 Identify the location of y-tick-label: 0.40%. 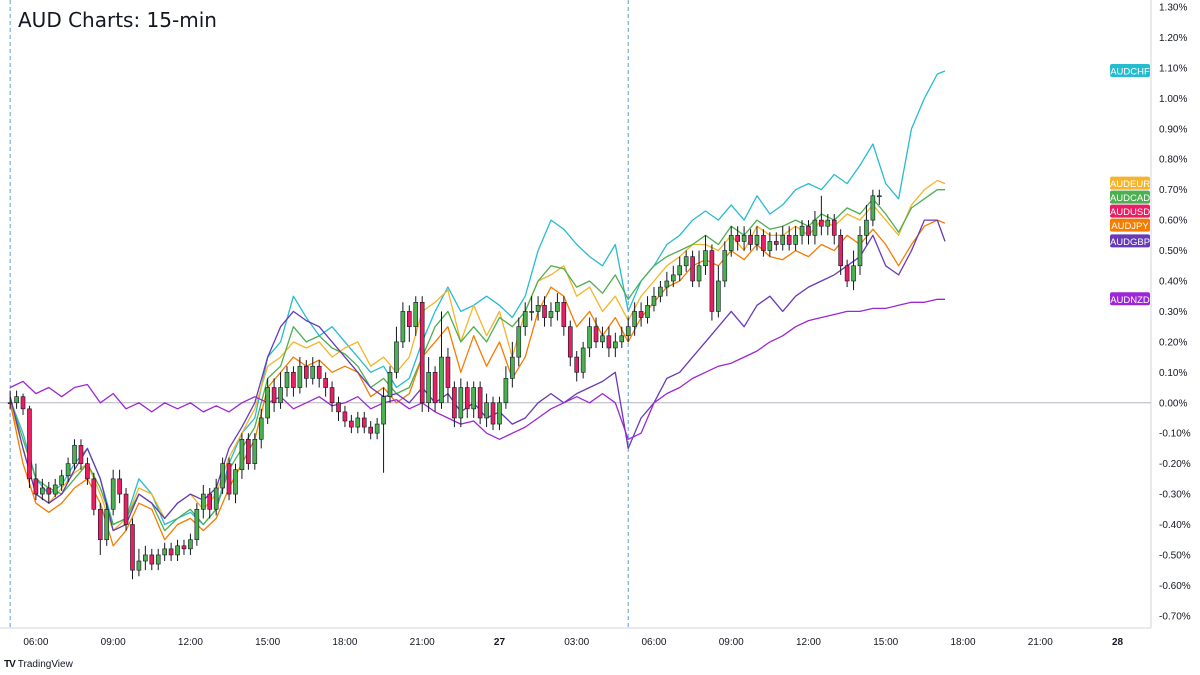
(1173, 281).